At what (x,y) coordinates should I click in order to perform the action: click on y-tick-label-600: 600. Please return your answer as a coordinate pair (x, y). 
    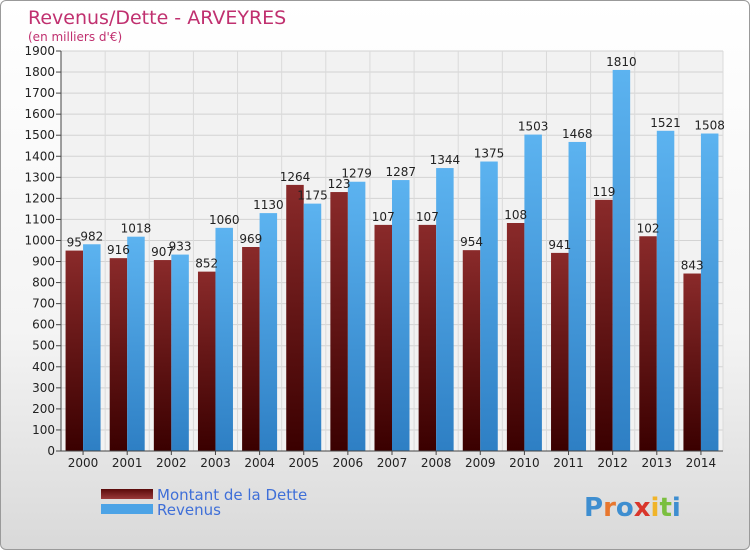
    Looking at the image, I should click on (43, 325).